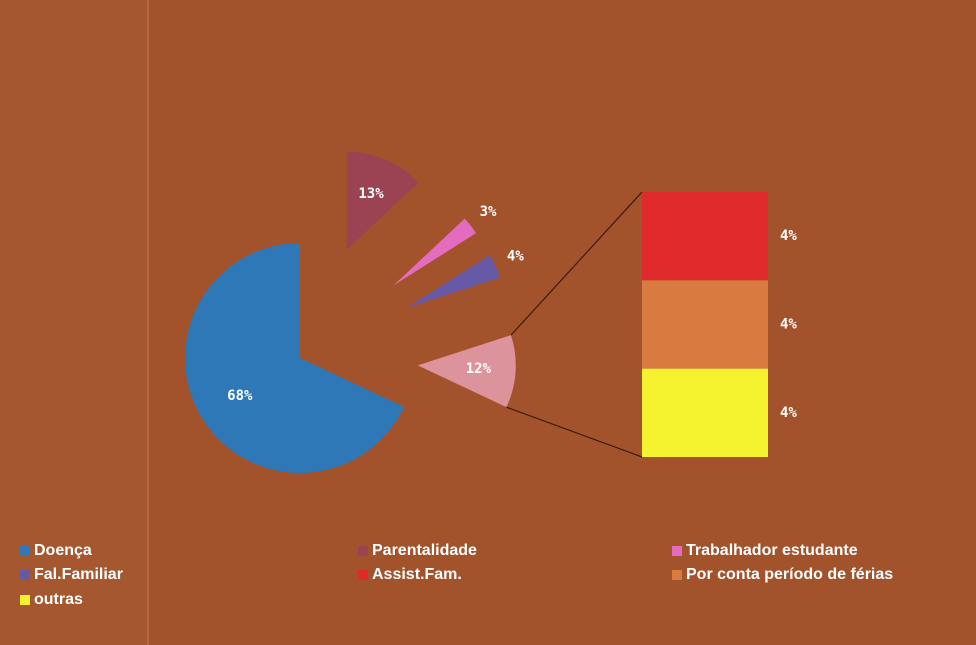 This screenshot has width=976, height=645. What do you see at coordinates (772, 550) in the screenshot?
I see `legend-label: Trabalhador estudante` at bounding box center [772, 550].